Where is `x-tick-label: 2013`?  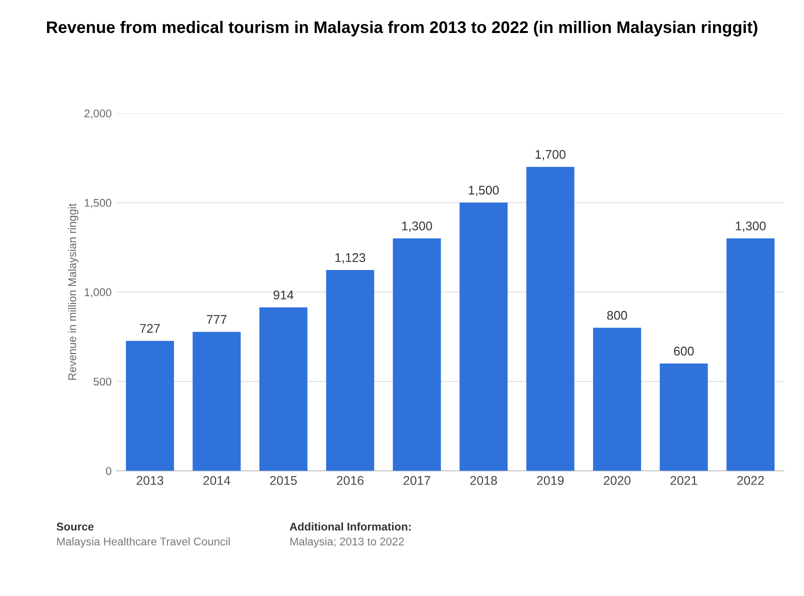 x-tick-label: 2013 is located at coordinates (150, 480).